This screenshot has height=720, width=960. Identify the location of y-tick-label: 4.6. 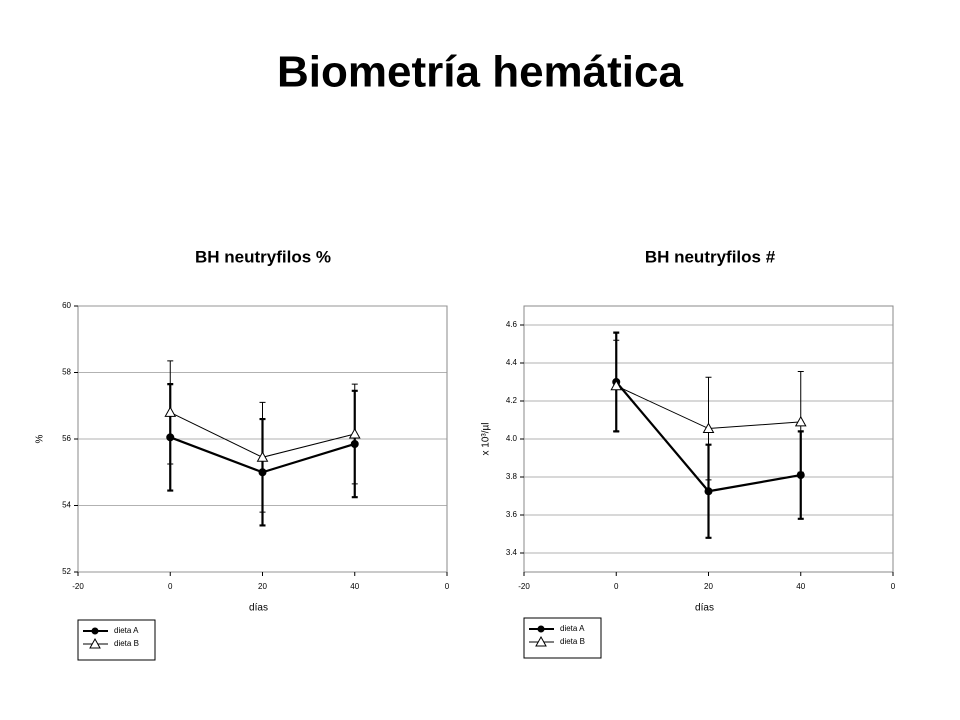
(512, 324).